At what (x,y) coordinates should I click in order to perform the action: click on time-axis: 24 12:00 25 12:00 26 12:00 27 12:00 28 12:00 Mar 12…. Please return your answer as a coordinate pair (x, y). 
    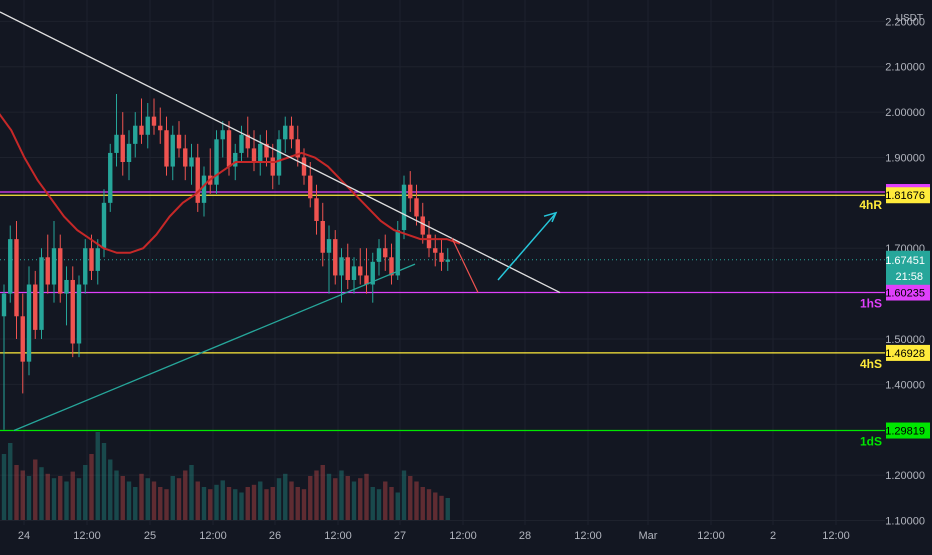
    Looking at the image, I should click on (442, 539).